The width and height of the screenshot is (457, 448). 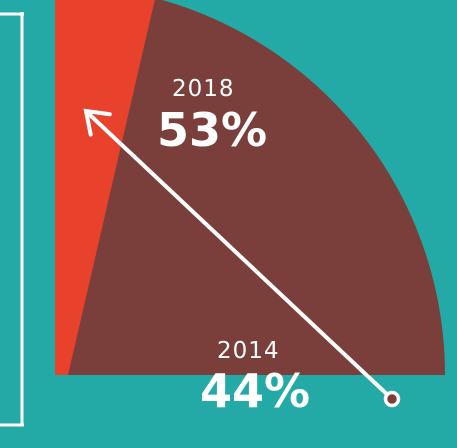 I want to click on growth-arrow-start-marker, so click(x=392, y=399).